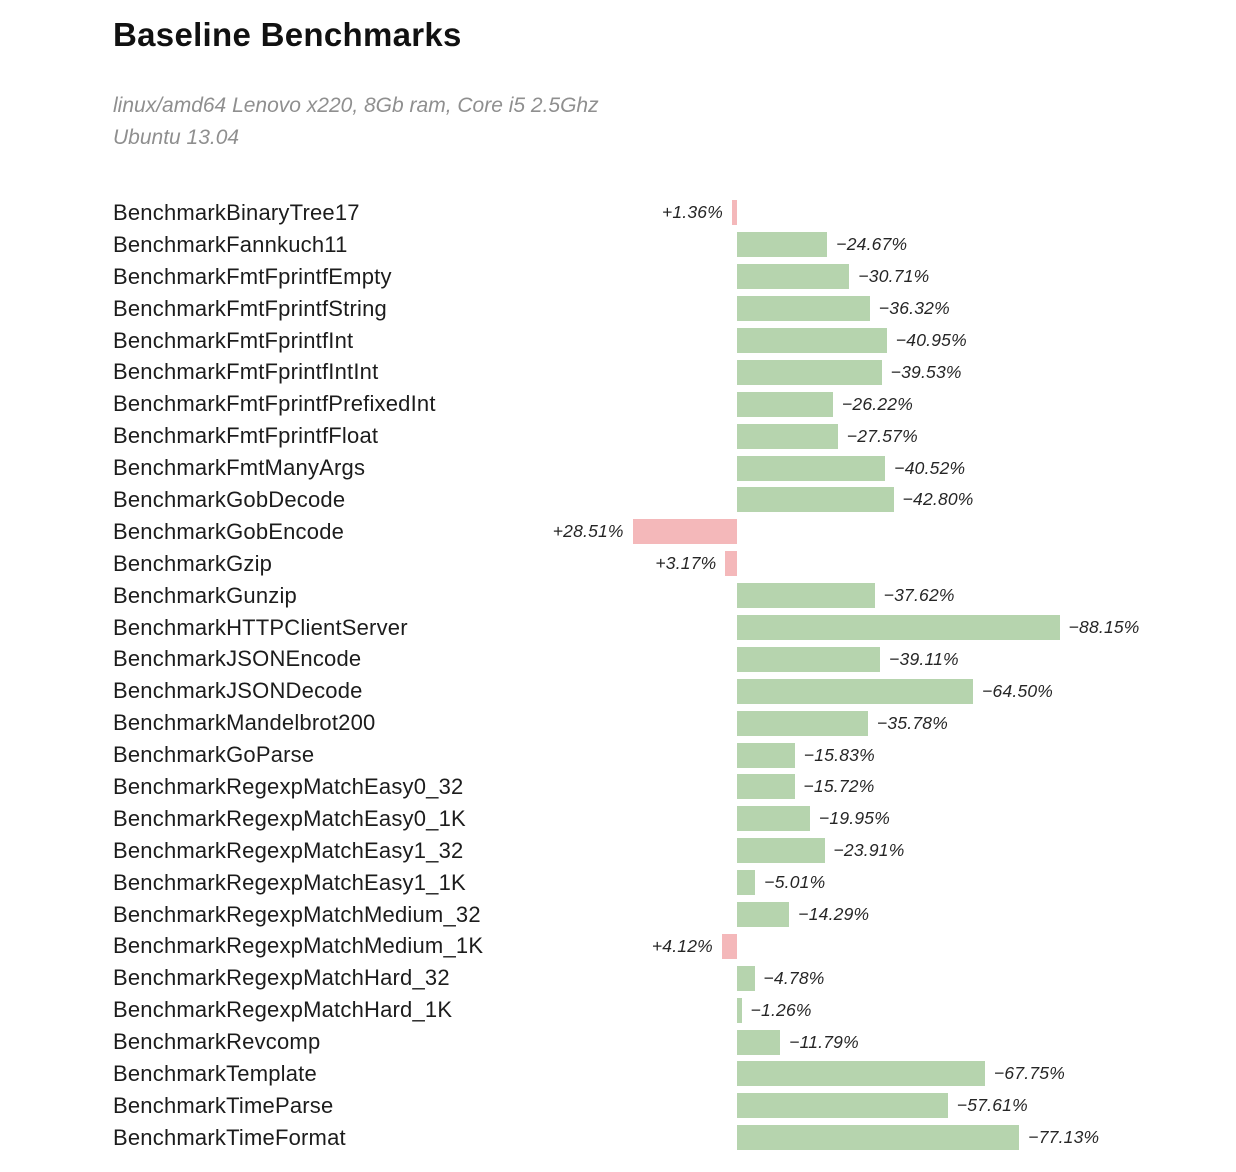 The height and width of the screenshot is (1172, 1236). I want to click on benchmark-row: BenchmarkFmtFprintfFloat −27.57%, so click(674, 436).